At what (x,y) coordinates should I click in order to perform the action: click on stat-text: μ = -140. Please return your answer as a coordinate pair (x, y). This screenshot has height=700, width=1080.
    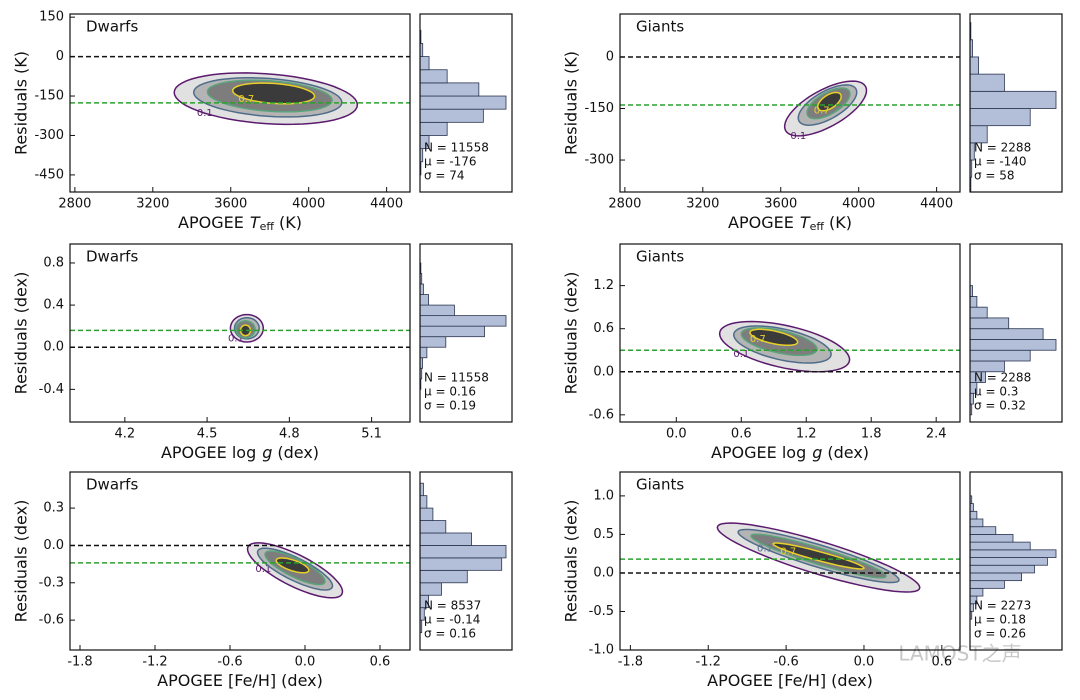
    Looking at the image, I should click on (1000, 162).